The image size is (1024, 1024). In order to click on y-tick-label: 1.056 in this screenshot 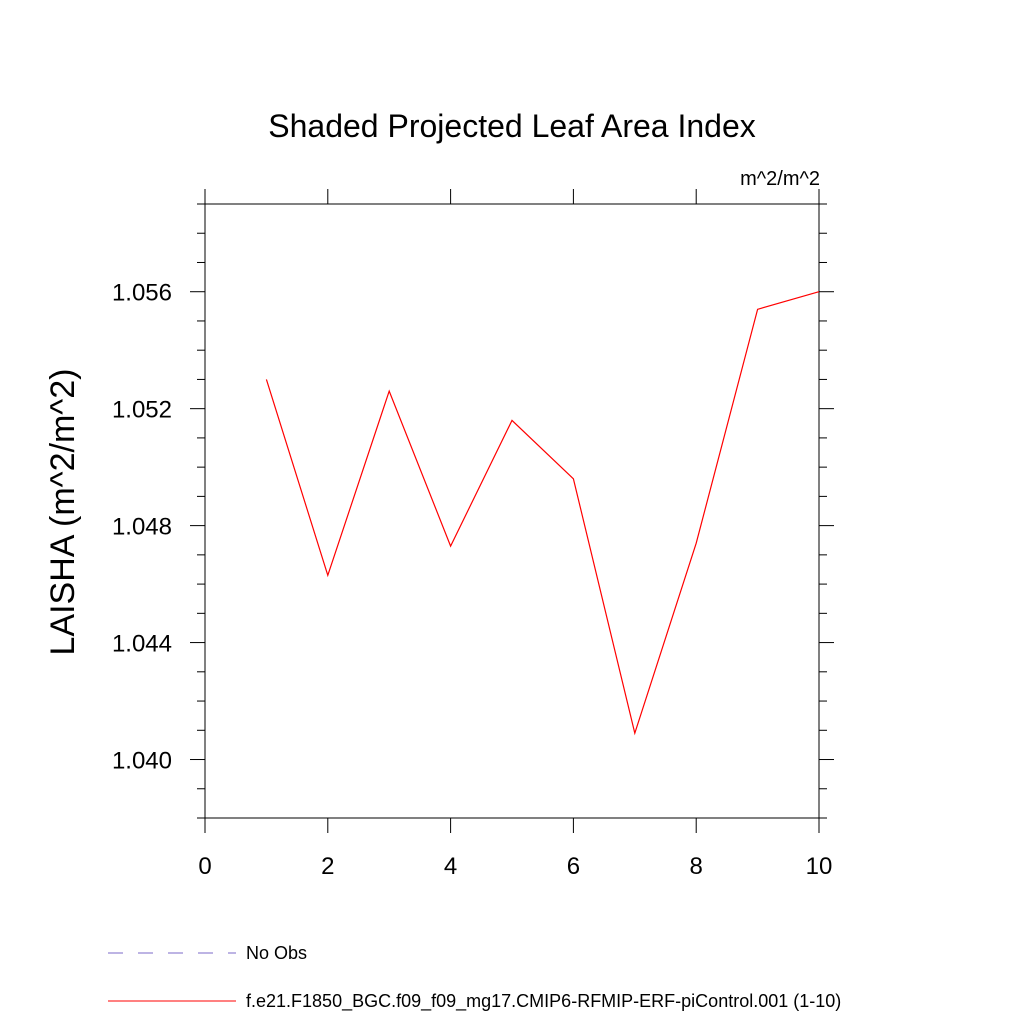, I will do `click(142, 293)`.